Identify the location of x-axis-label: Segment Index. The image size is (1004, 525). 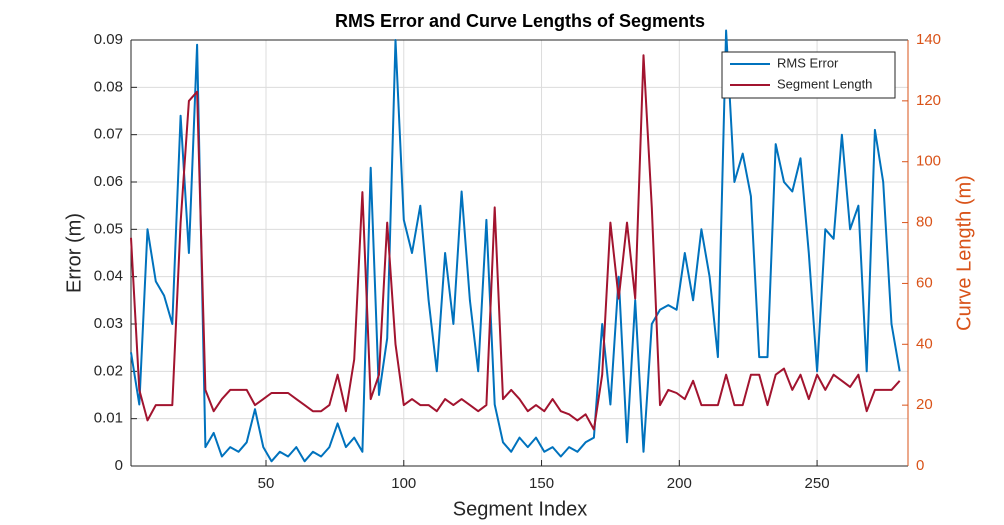
(520, 509).